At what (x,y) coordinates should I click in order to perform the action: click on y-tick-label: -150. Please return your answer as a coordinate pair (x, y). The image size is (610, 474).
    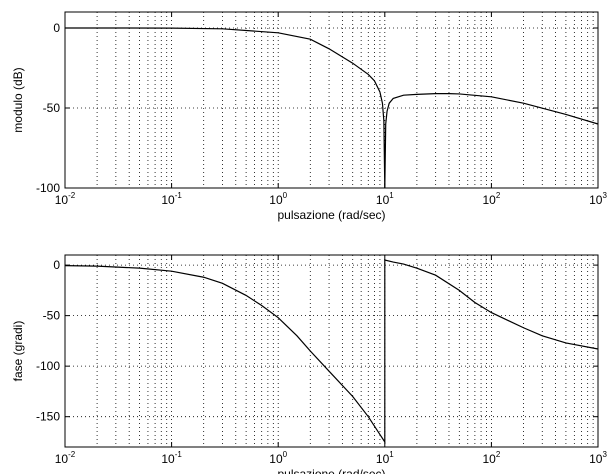
    Looking at the image, I should click on (48, 417).